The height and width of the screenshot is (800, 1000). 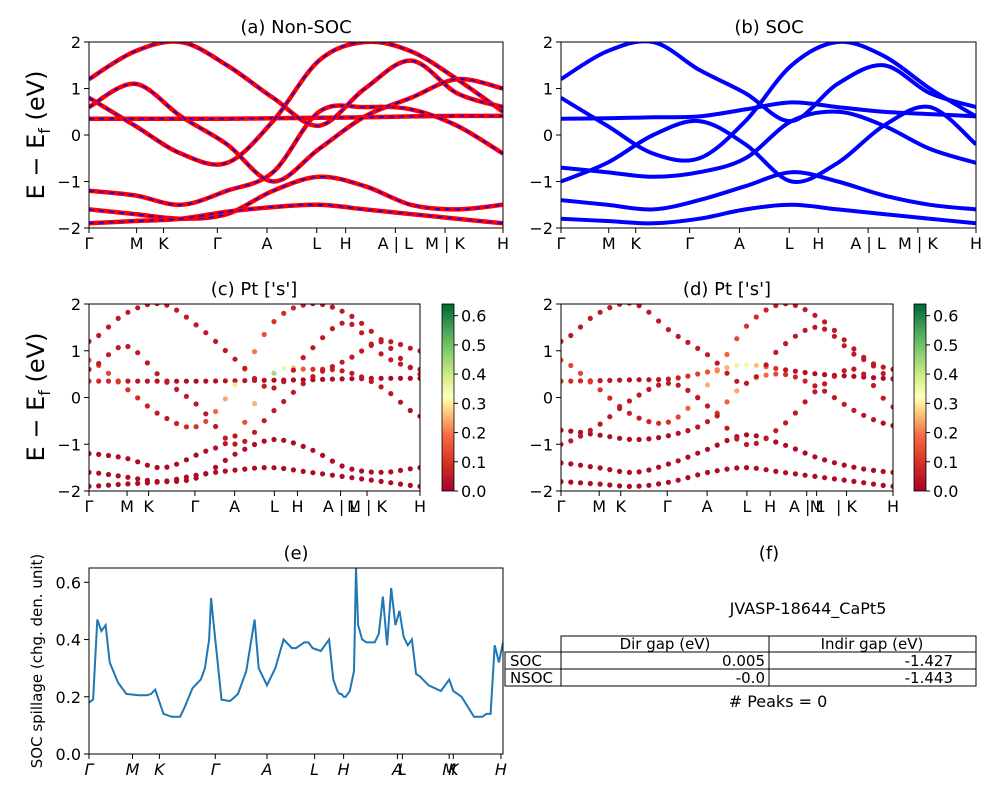 I want to click on table-header-dir: Dir gap (eV), so click(x=665, y=644).